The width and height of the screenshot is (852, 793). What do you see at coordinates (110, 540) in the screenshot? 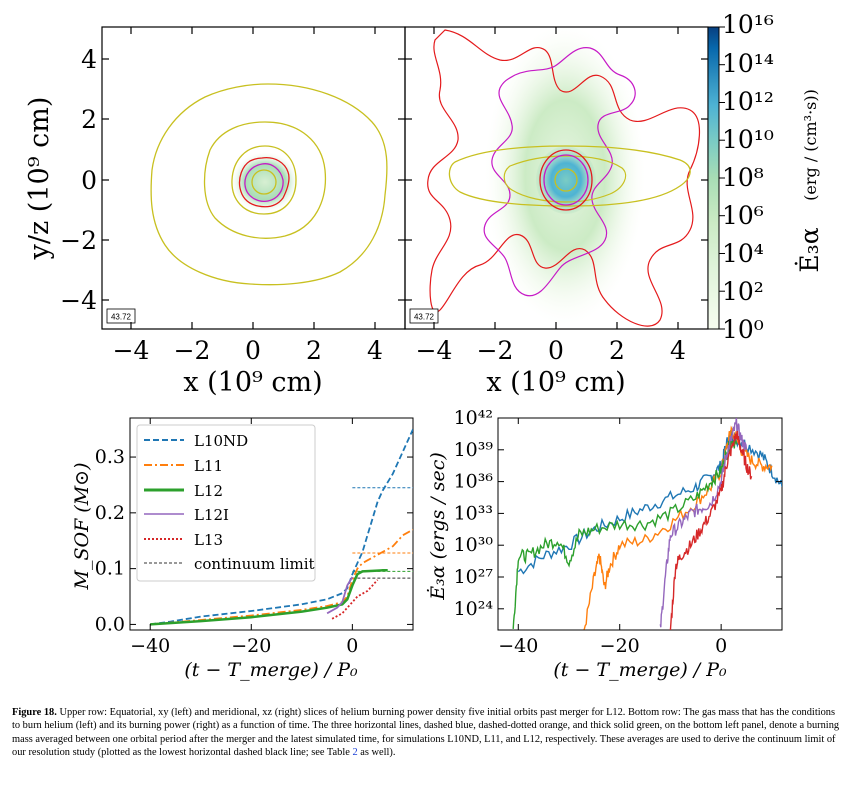
I see `mass-y-tick-labels: 0.0 0.1 0.2 0.3` at bounding box center [110, 540].